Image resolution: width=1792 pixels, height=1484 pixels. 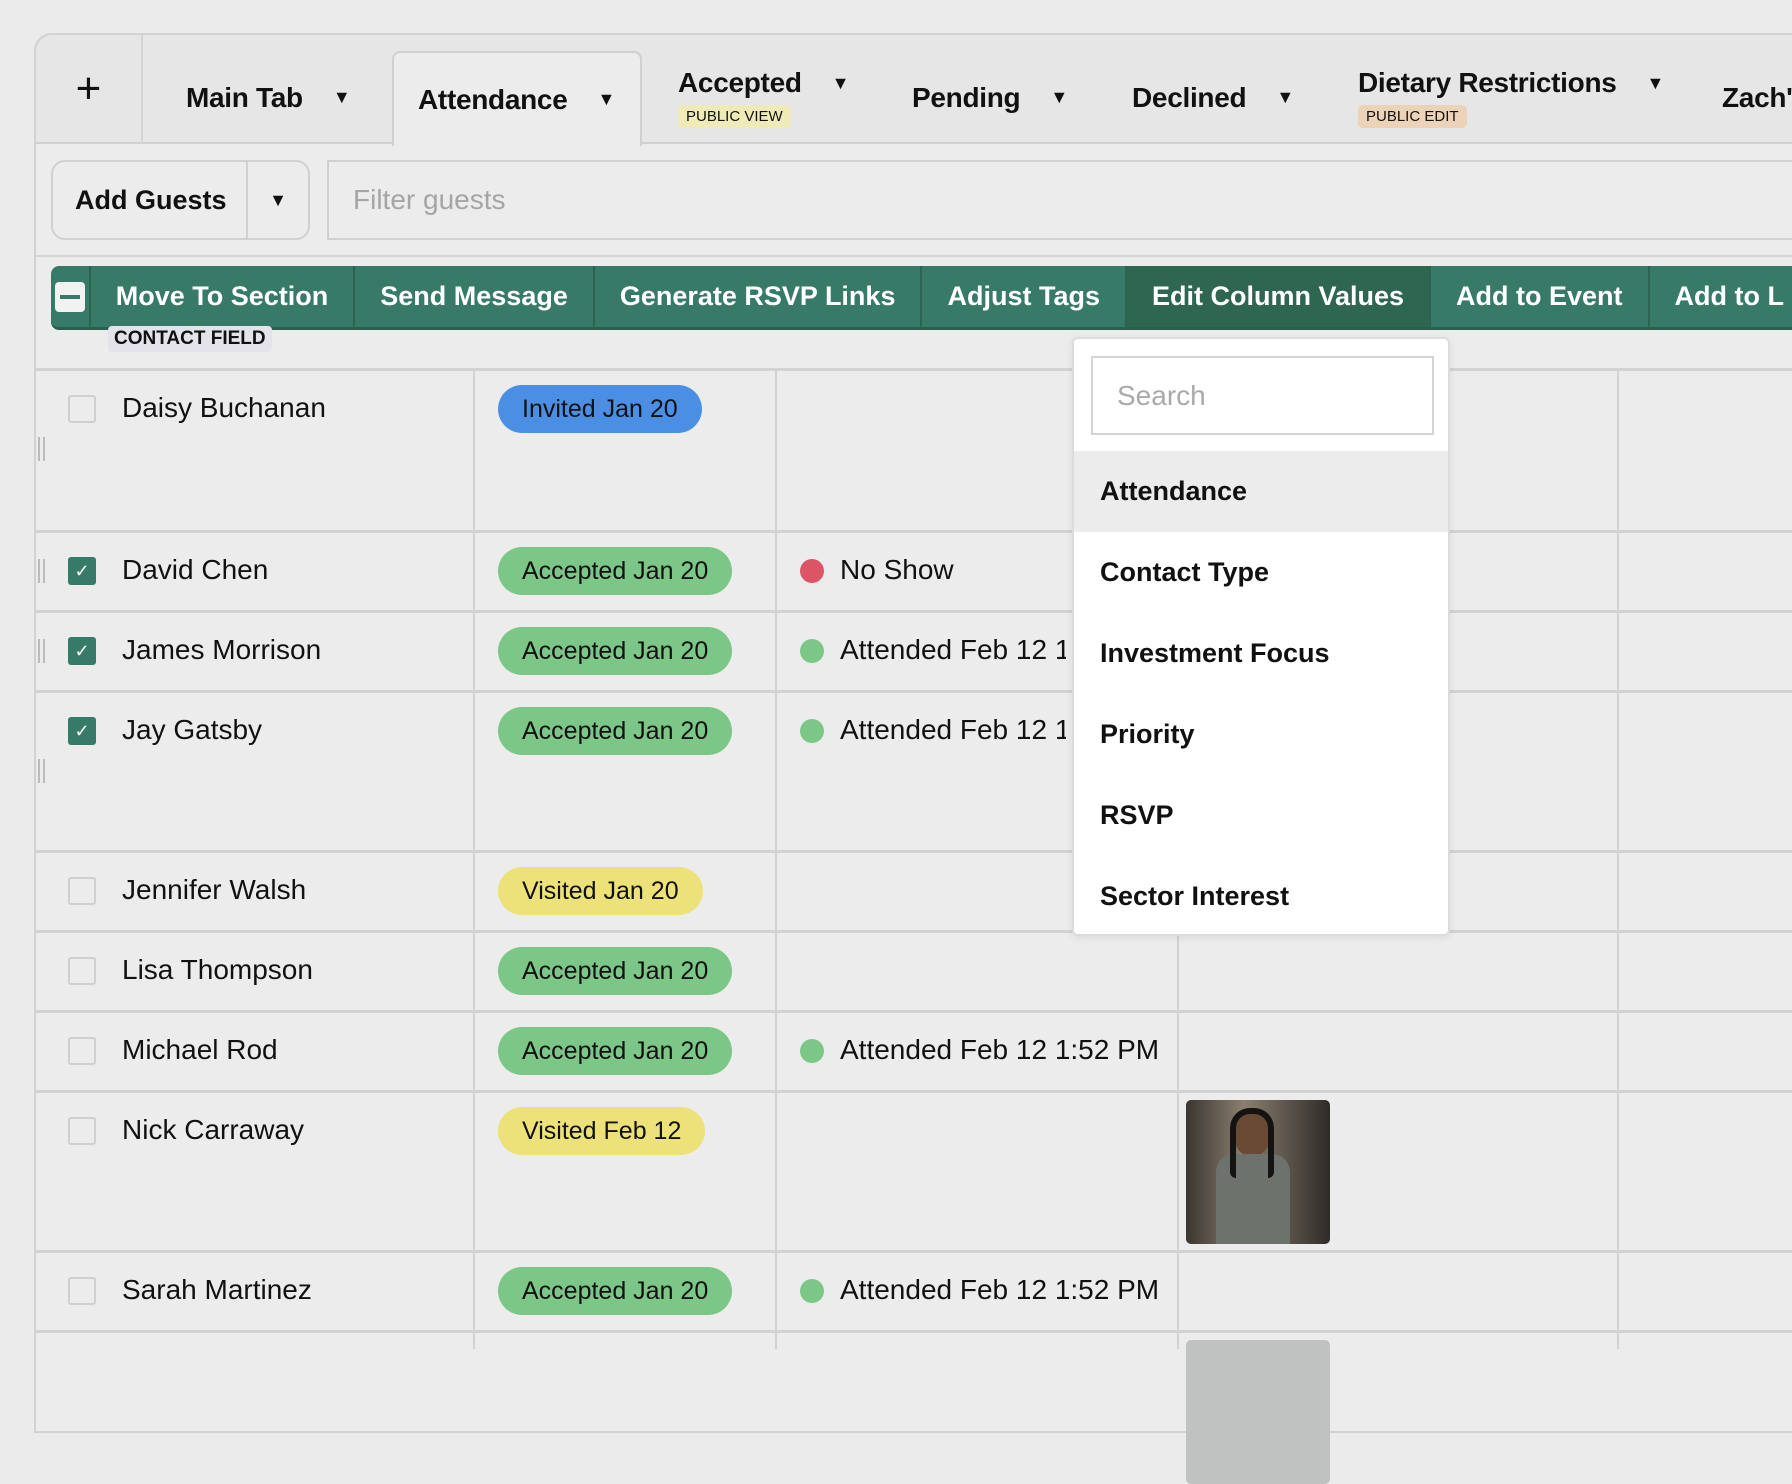 What do you see at coordinates (278, 199) in the screenshot?
I see `add-guests-dropdown-icon: ▼` at bounding box center [278, 199].